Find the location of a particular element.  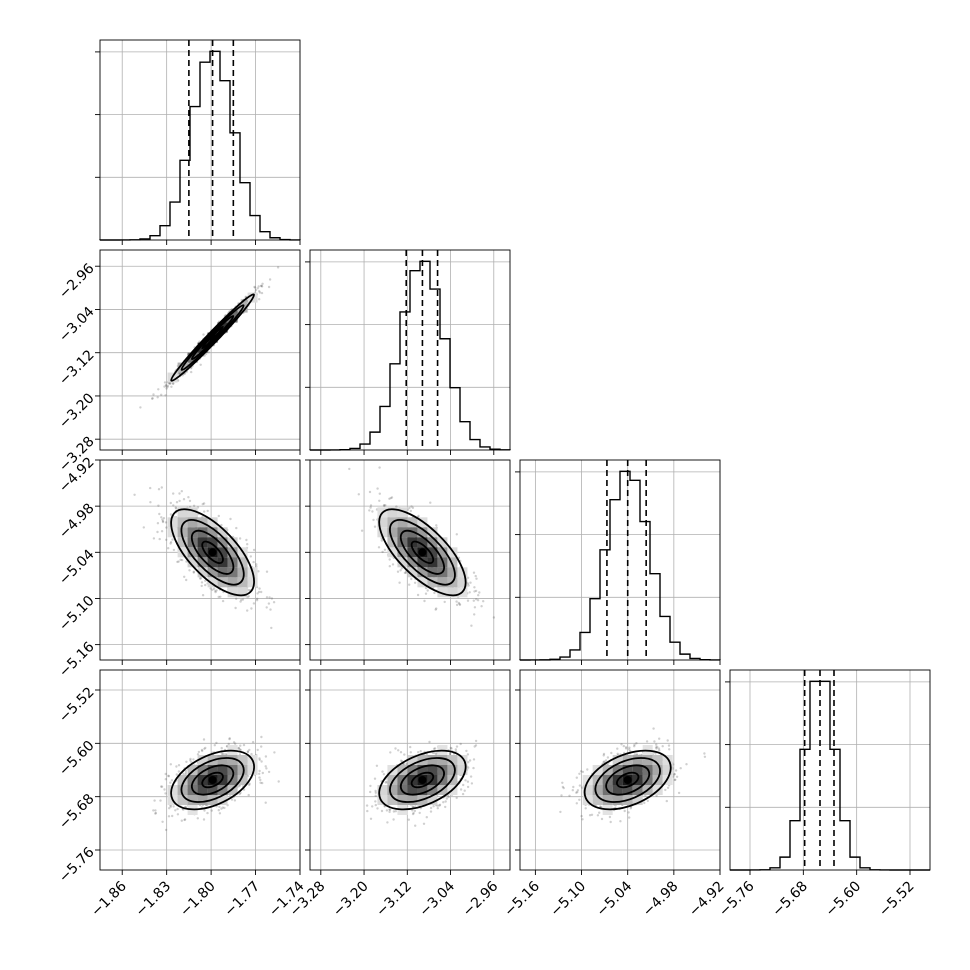

y-tick-label: −2.96 is located at coordinates (77, 281).